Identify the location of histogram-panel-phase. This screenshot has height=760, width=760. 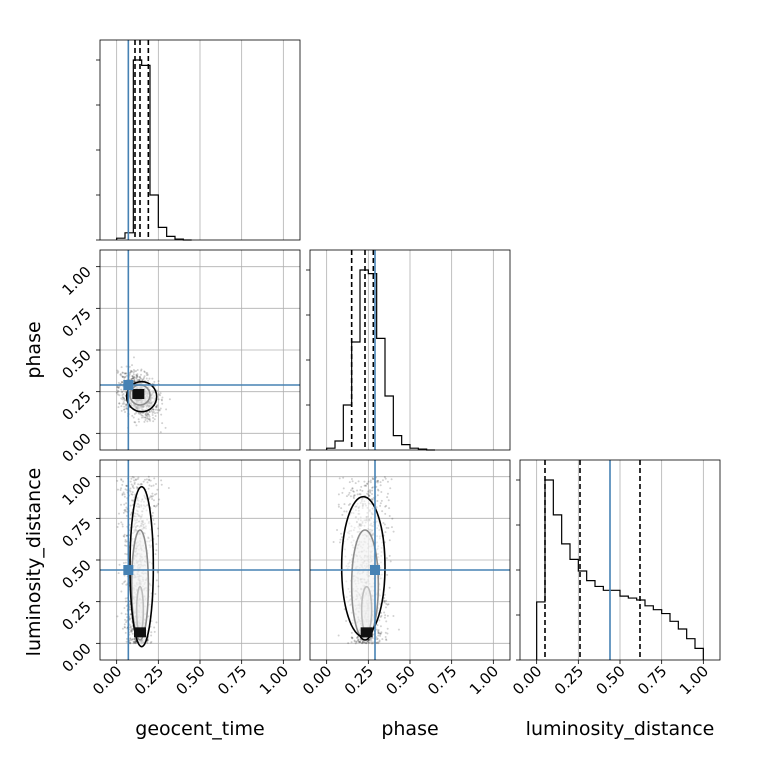
(408, 350).